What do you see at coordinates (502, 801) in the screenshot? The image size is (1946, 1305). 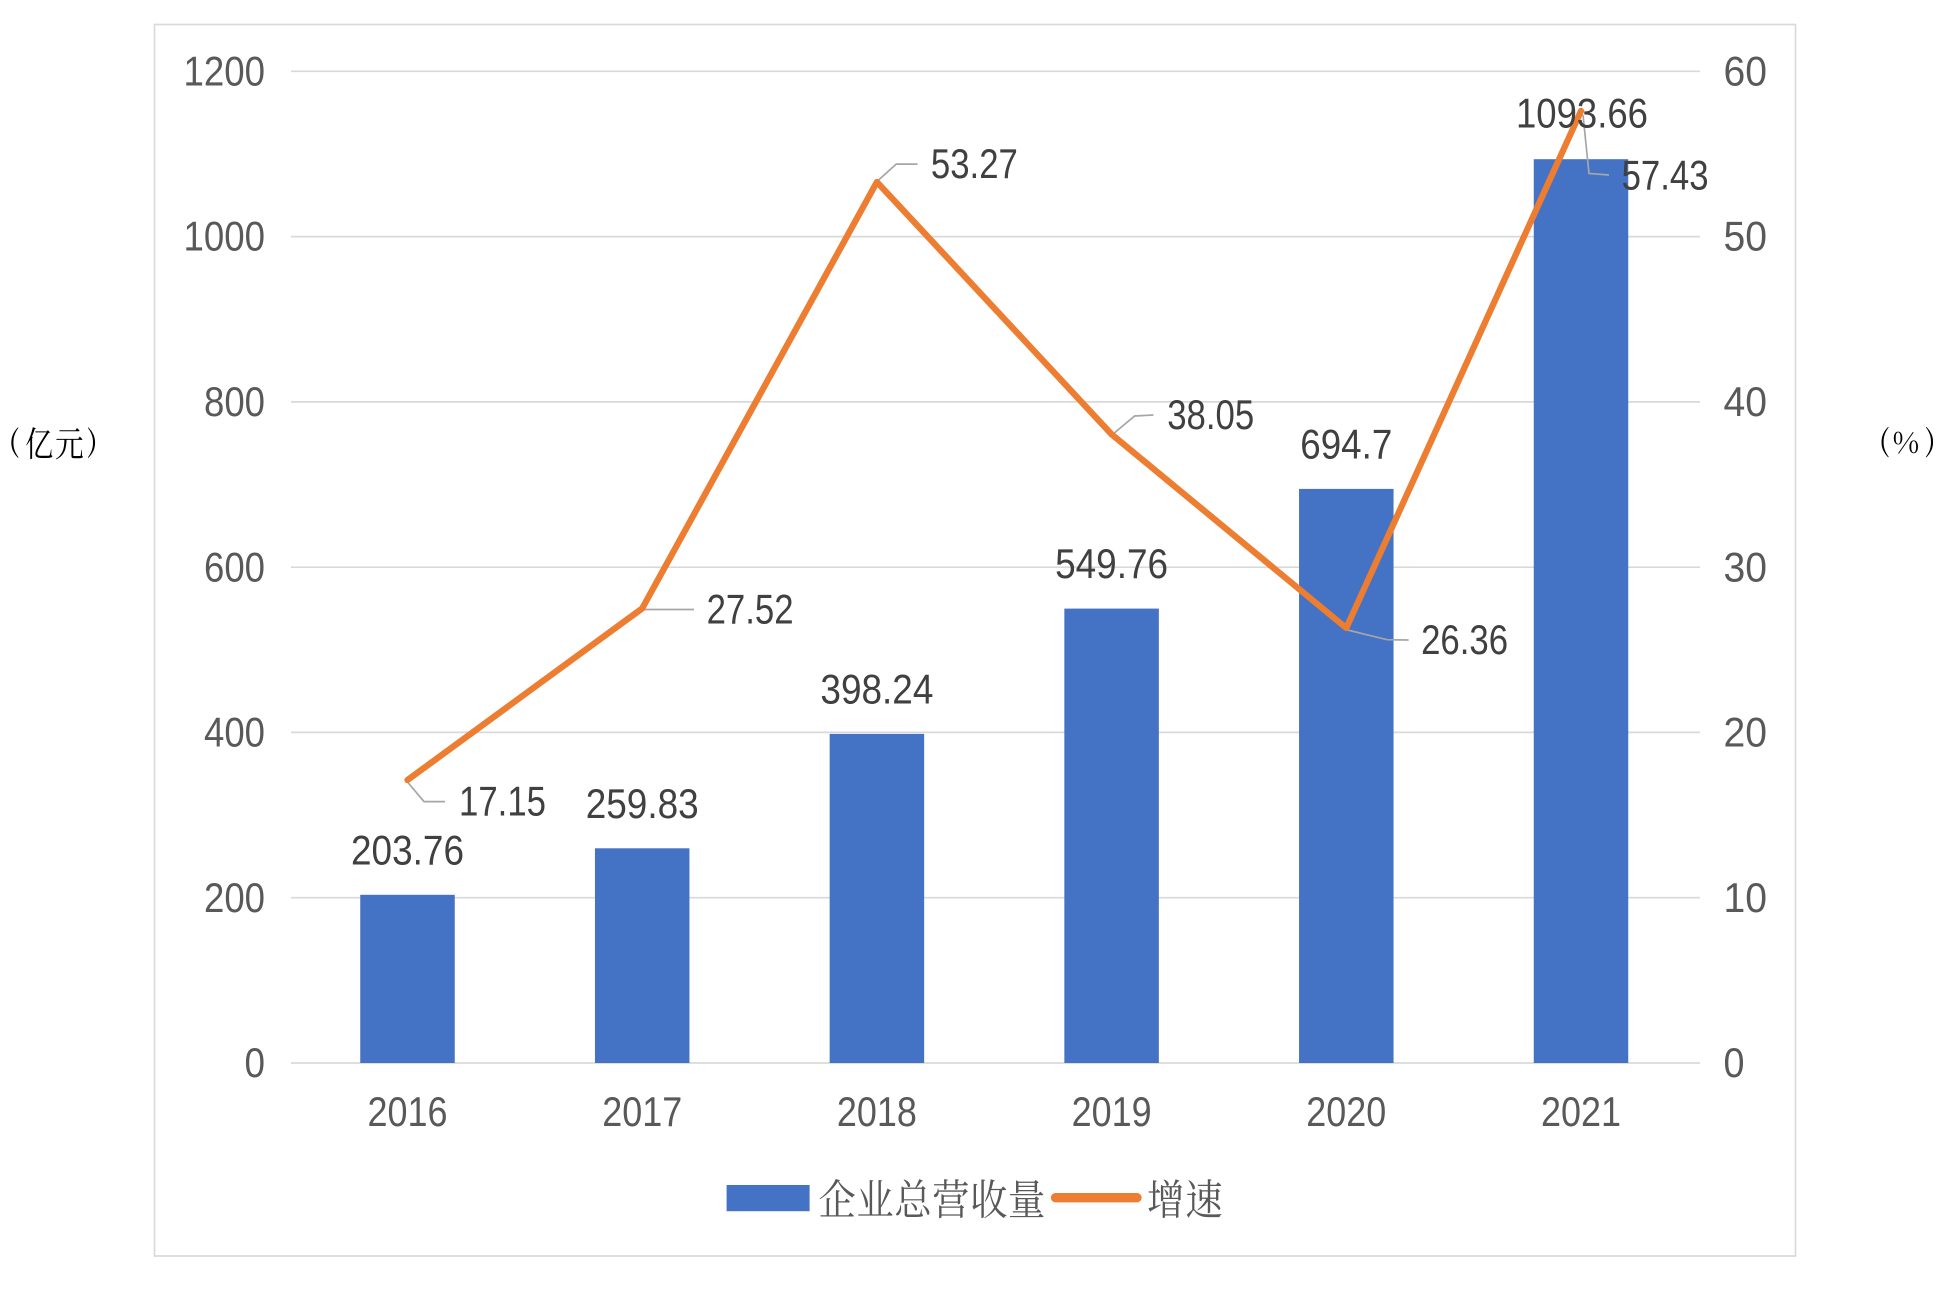 I see `svg-text: 17.15` at bounding box center [502, 801].